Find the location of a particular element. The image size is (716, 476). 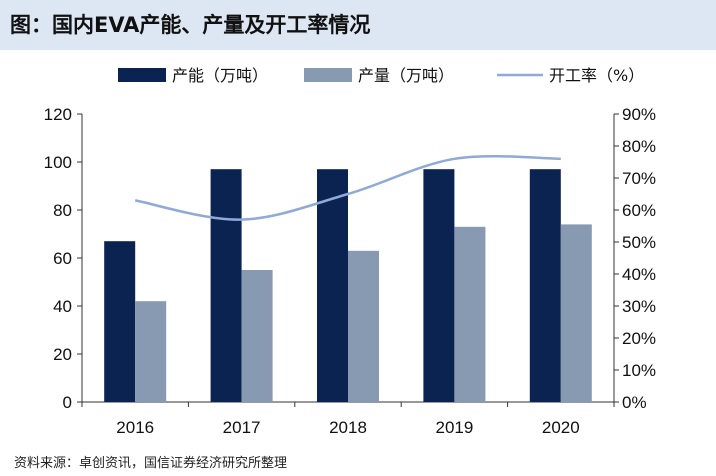

title-bar: 图：国内EVA产能、产量及开工率情况 is located at coordinates (358, 25).